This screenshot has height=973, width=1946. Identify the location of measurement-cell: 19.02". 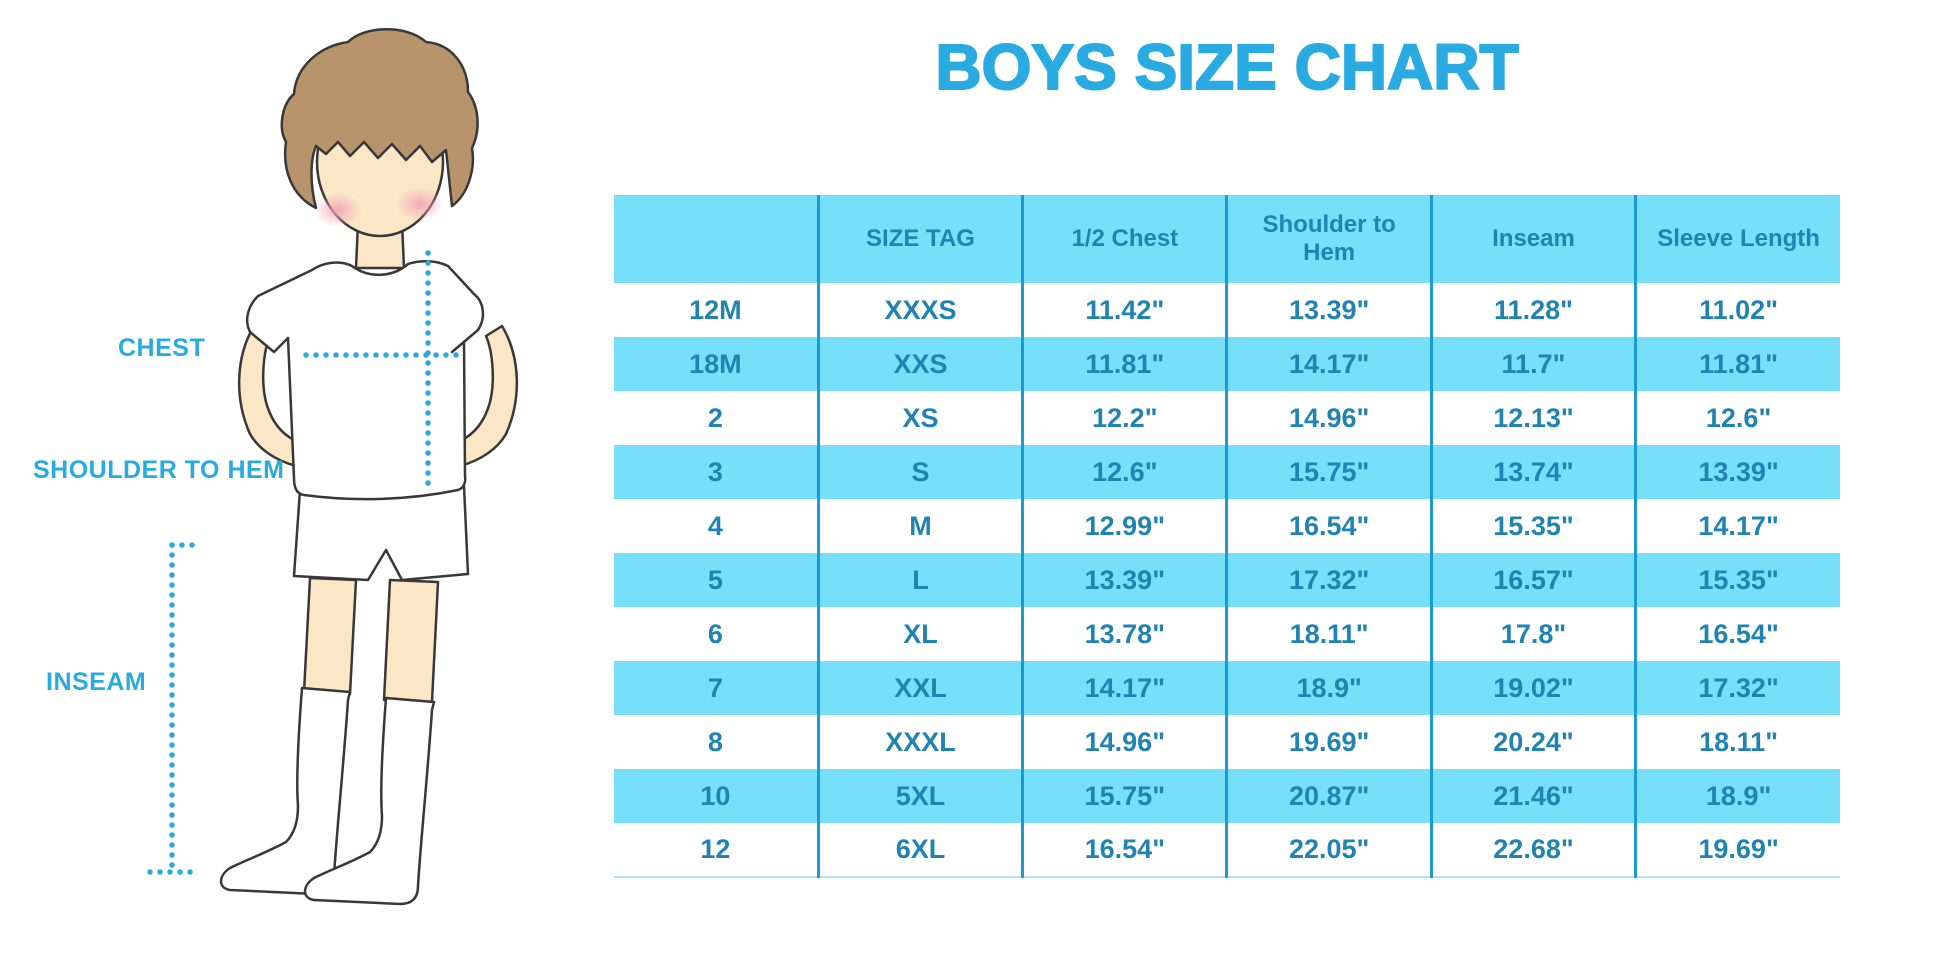
(1532, 688).